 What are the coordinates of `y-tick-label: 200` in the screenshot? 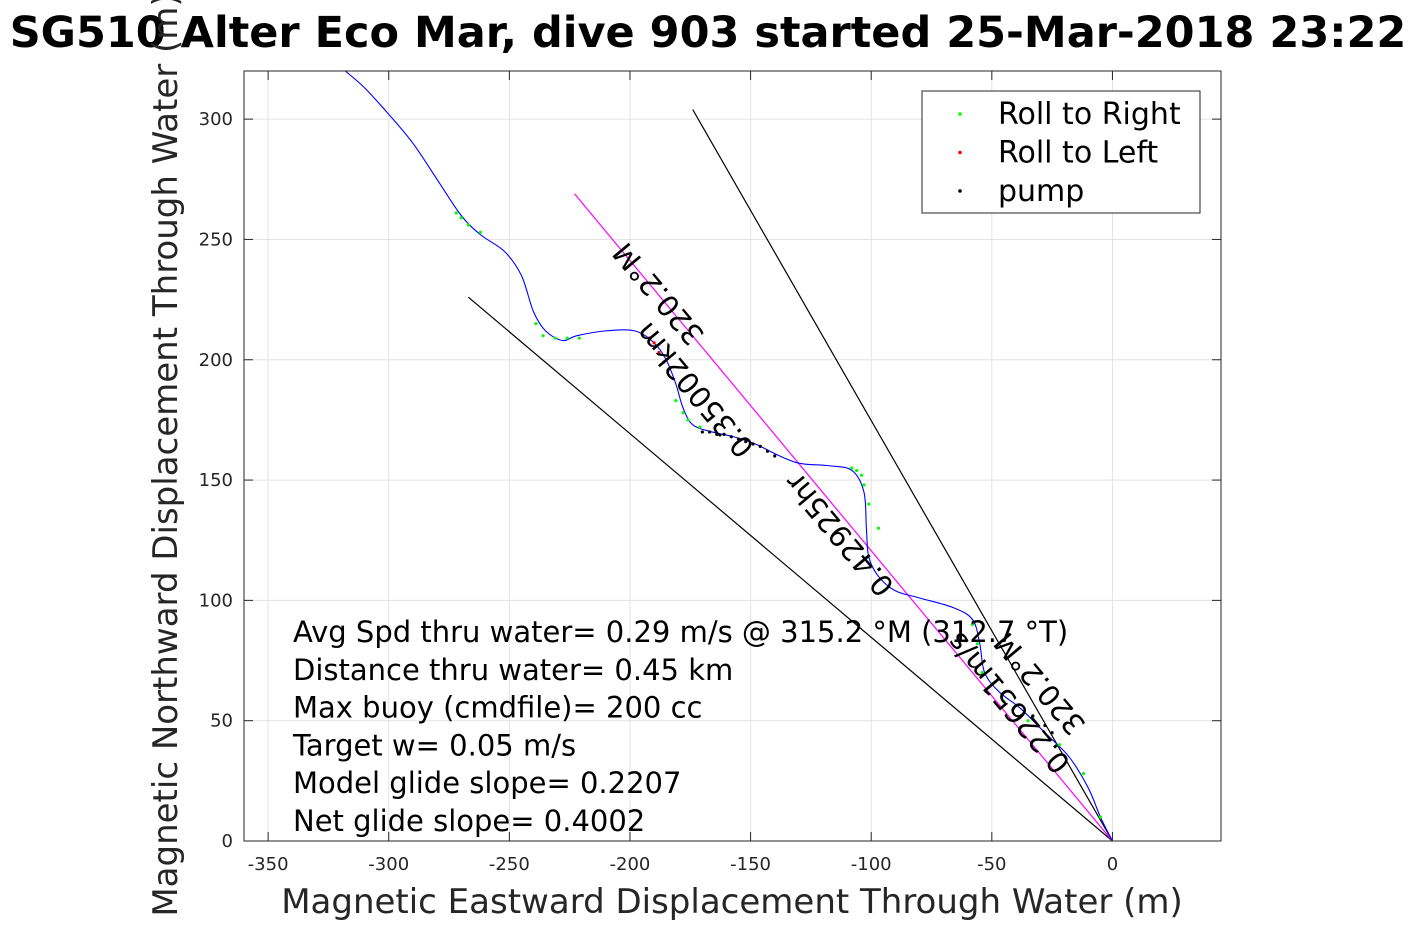 It's located at (216, 360).